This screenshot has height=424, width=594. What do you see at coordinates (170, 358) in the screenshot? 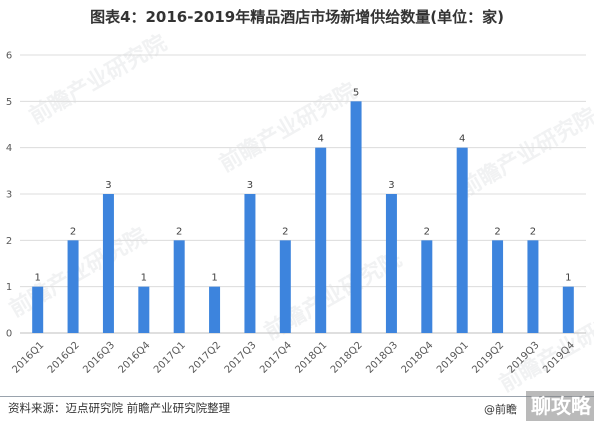
I see `x-tick-label: 2017Q1` at bounding box center [170, 358].